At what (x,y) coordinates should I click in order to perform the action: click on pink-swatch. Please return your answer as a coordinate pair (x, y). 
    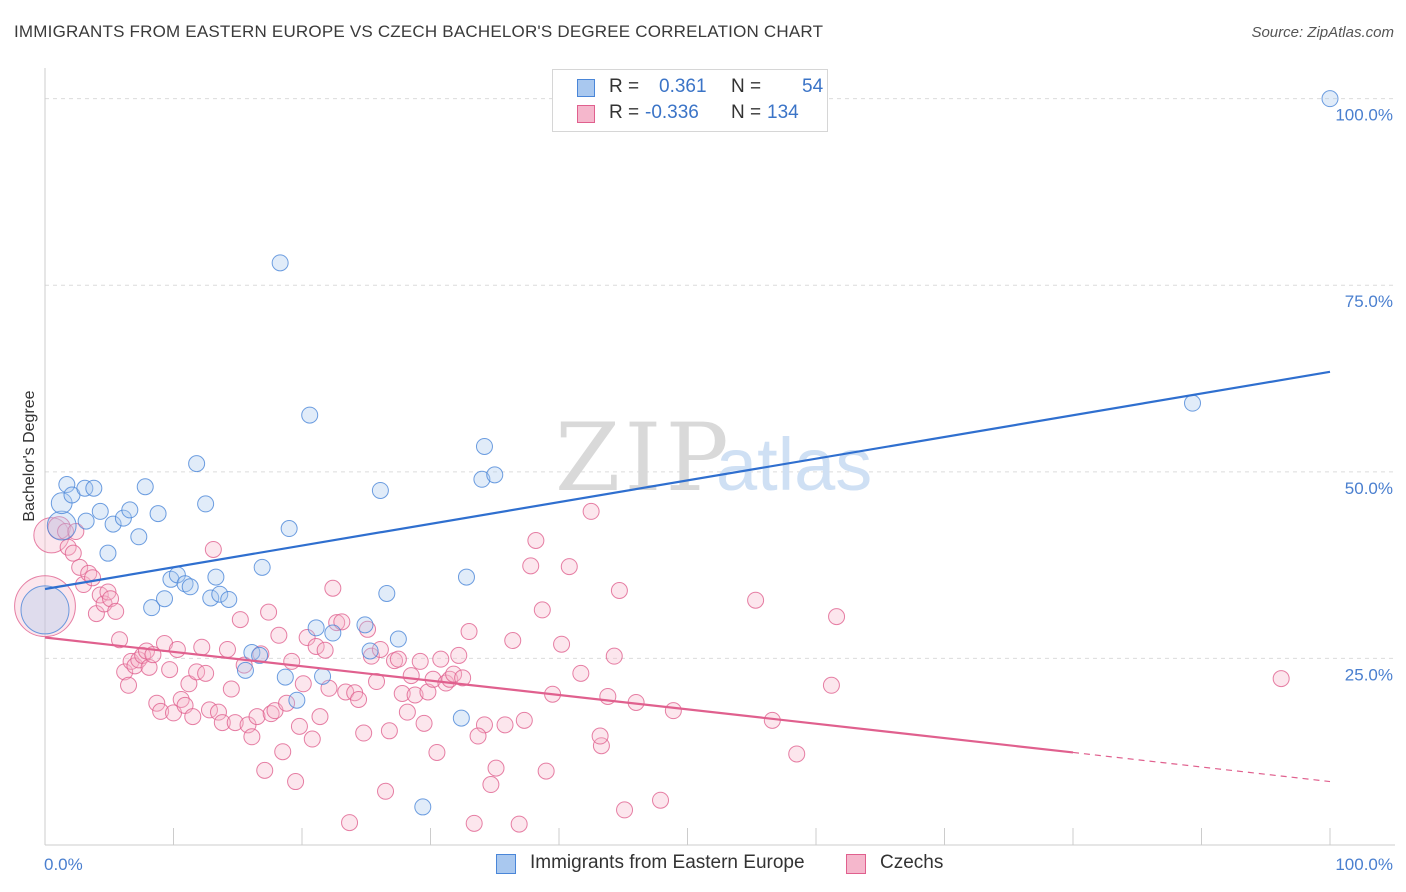
    Looking at the image, I should click on (586, 114).